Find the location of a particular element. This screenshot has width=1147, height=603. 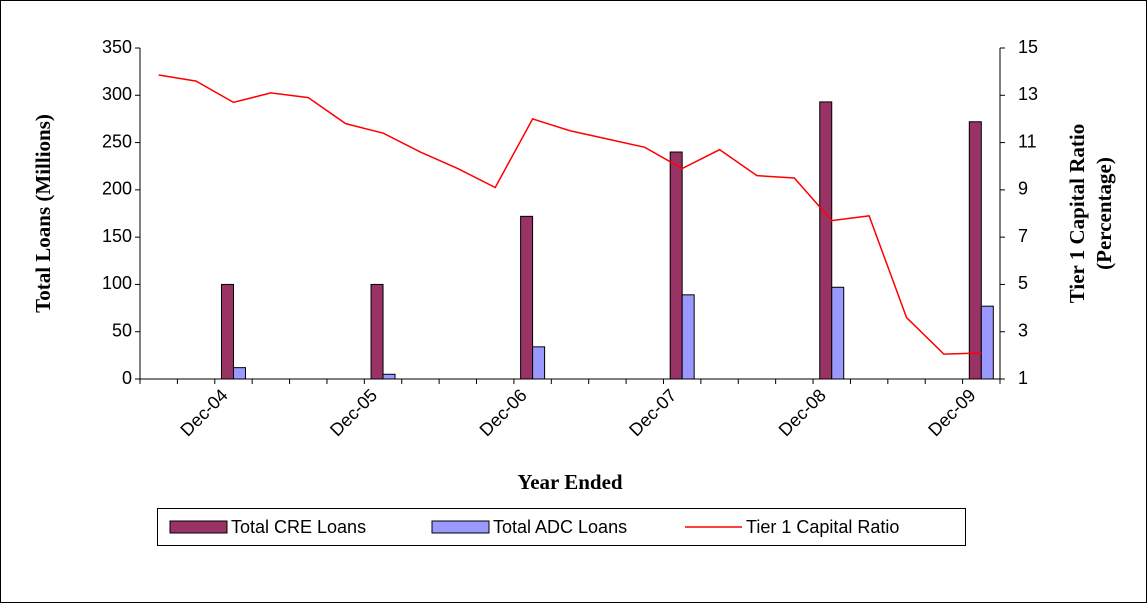

y-tick-label: 50 is located at coordinates (122, 330).